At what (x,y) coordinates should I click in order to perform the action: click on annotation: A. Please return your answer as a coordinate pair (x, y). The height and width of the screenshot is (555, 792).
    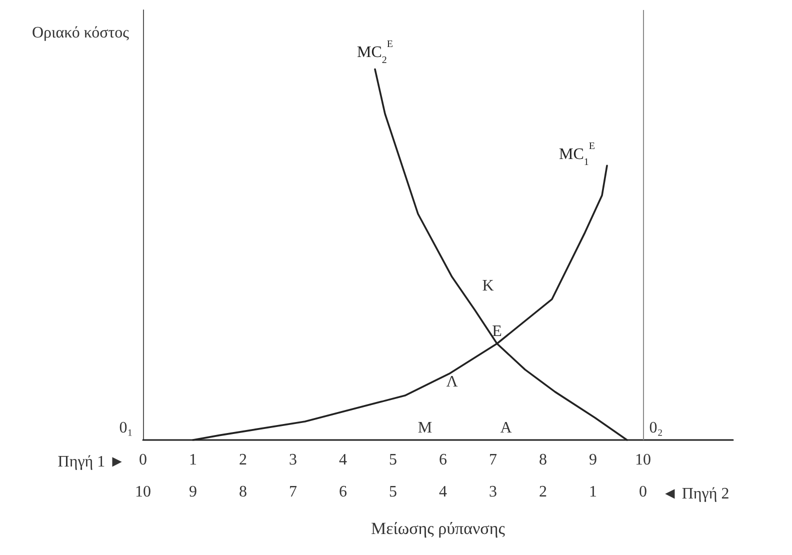
    Looking at the image, I should click on (506, 428).